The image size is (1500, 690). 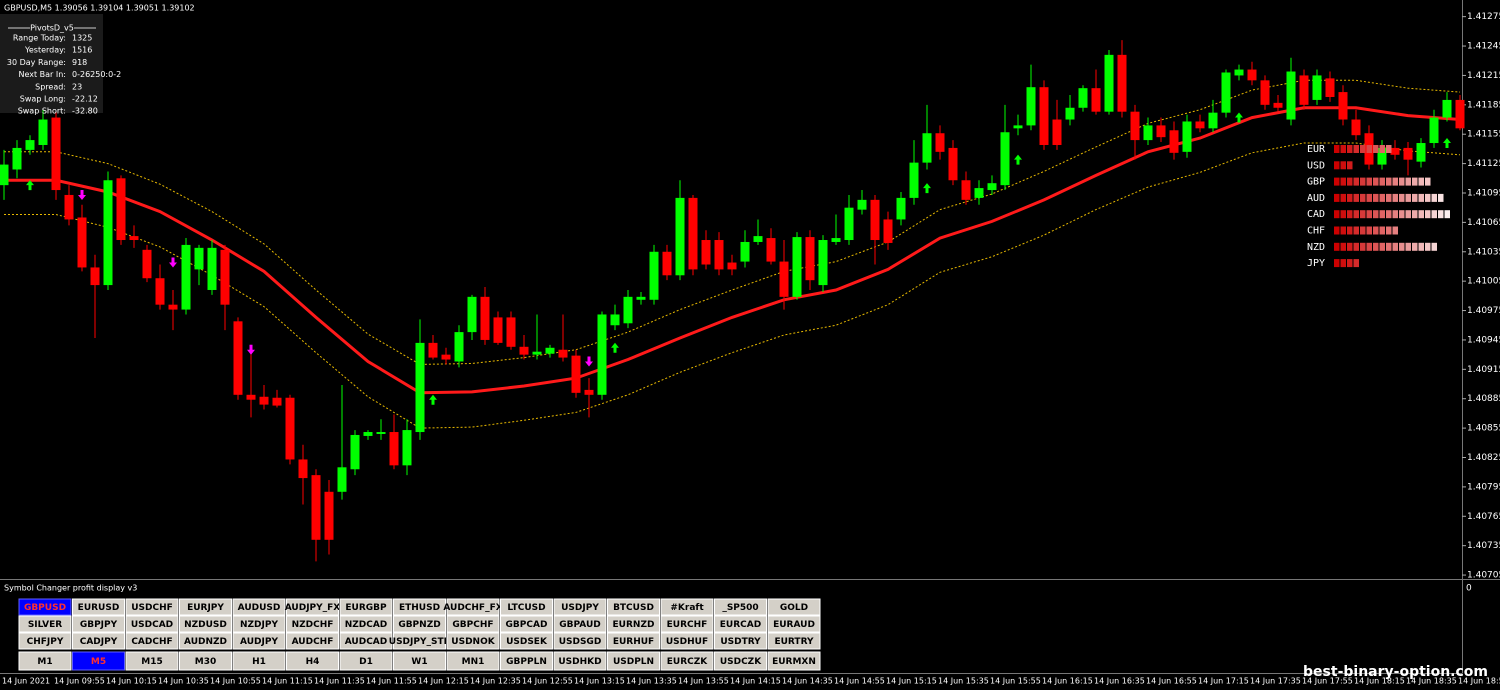 I want to click on symbol-button: LTCUSD, so click(x=526, y=607).